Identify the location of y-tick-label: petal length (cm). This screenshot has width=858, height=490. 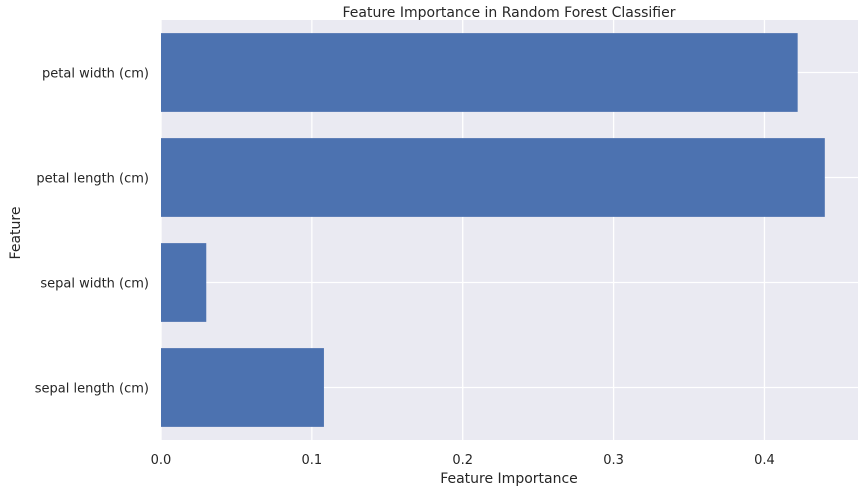
(92, 179).